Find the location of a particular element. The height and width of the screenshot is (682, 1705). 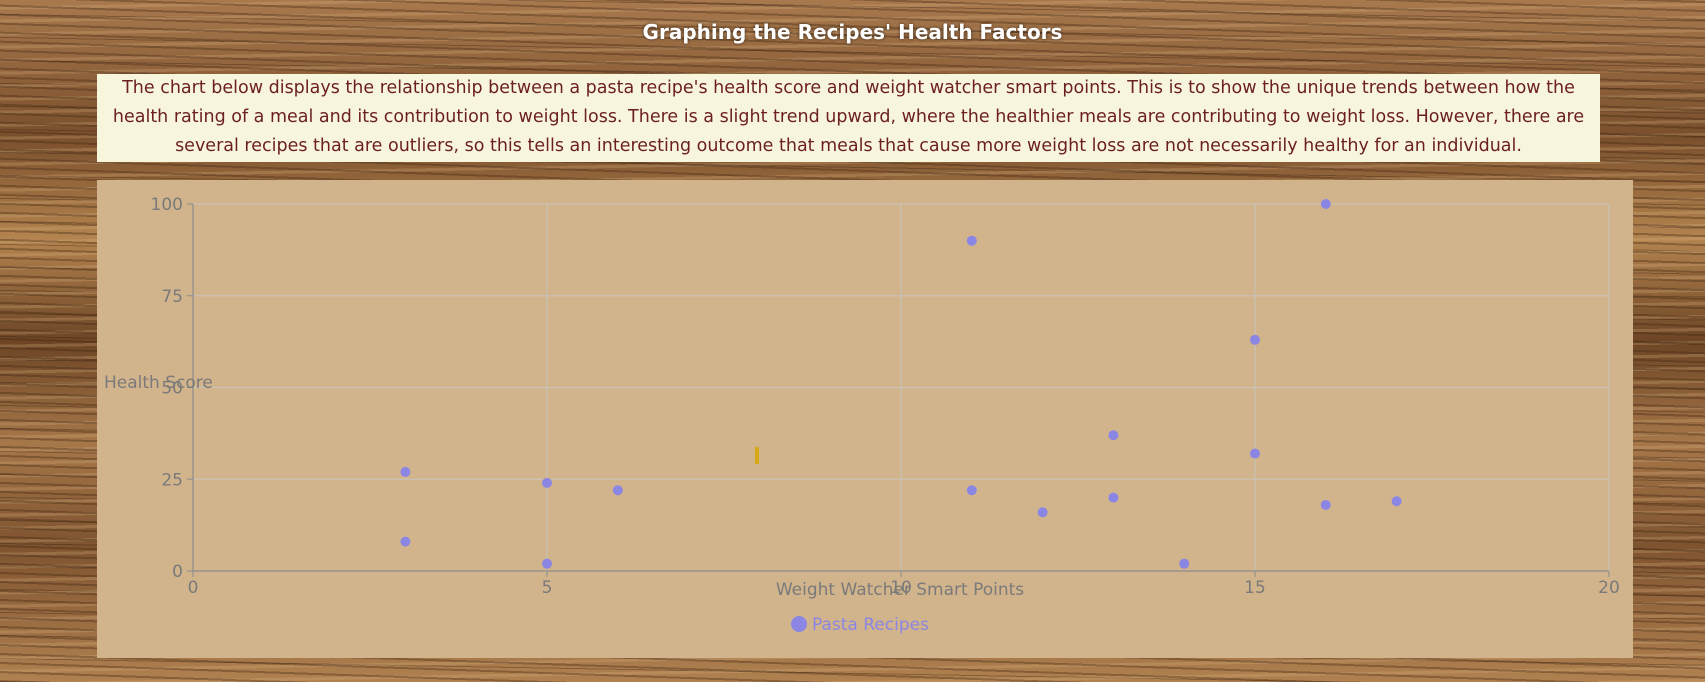

x-tick-label: 10 is located at coordinates (901, 588).